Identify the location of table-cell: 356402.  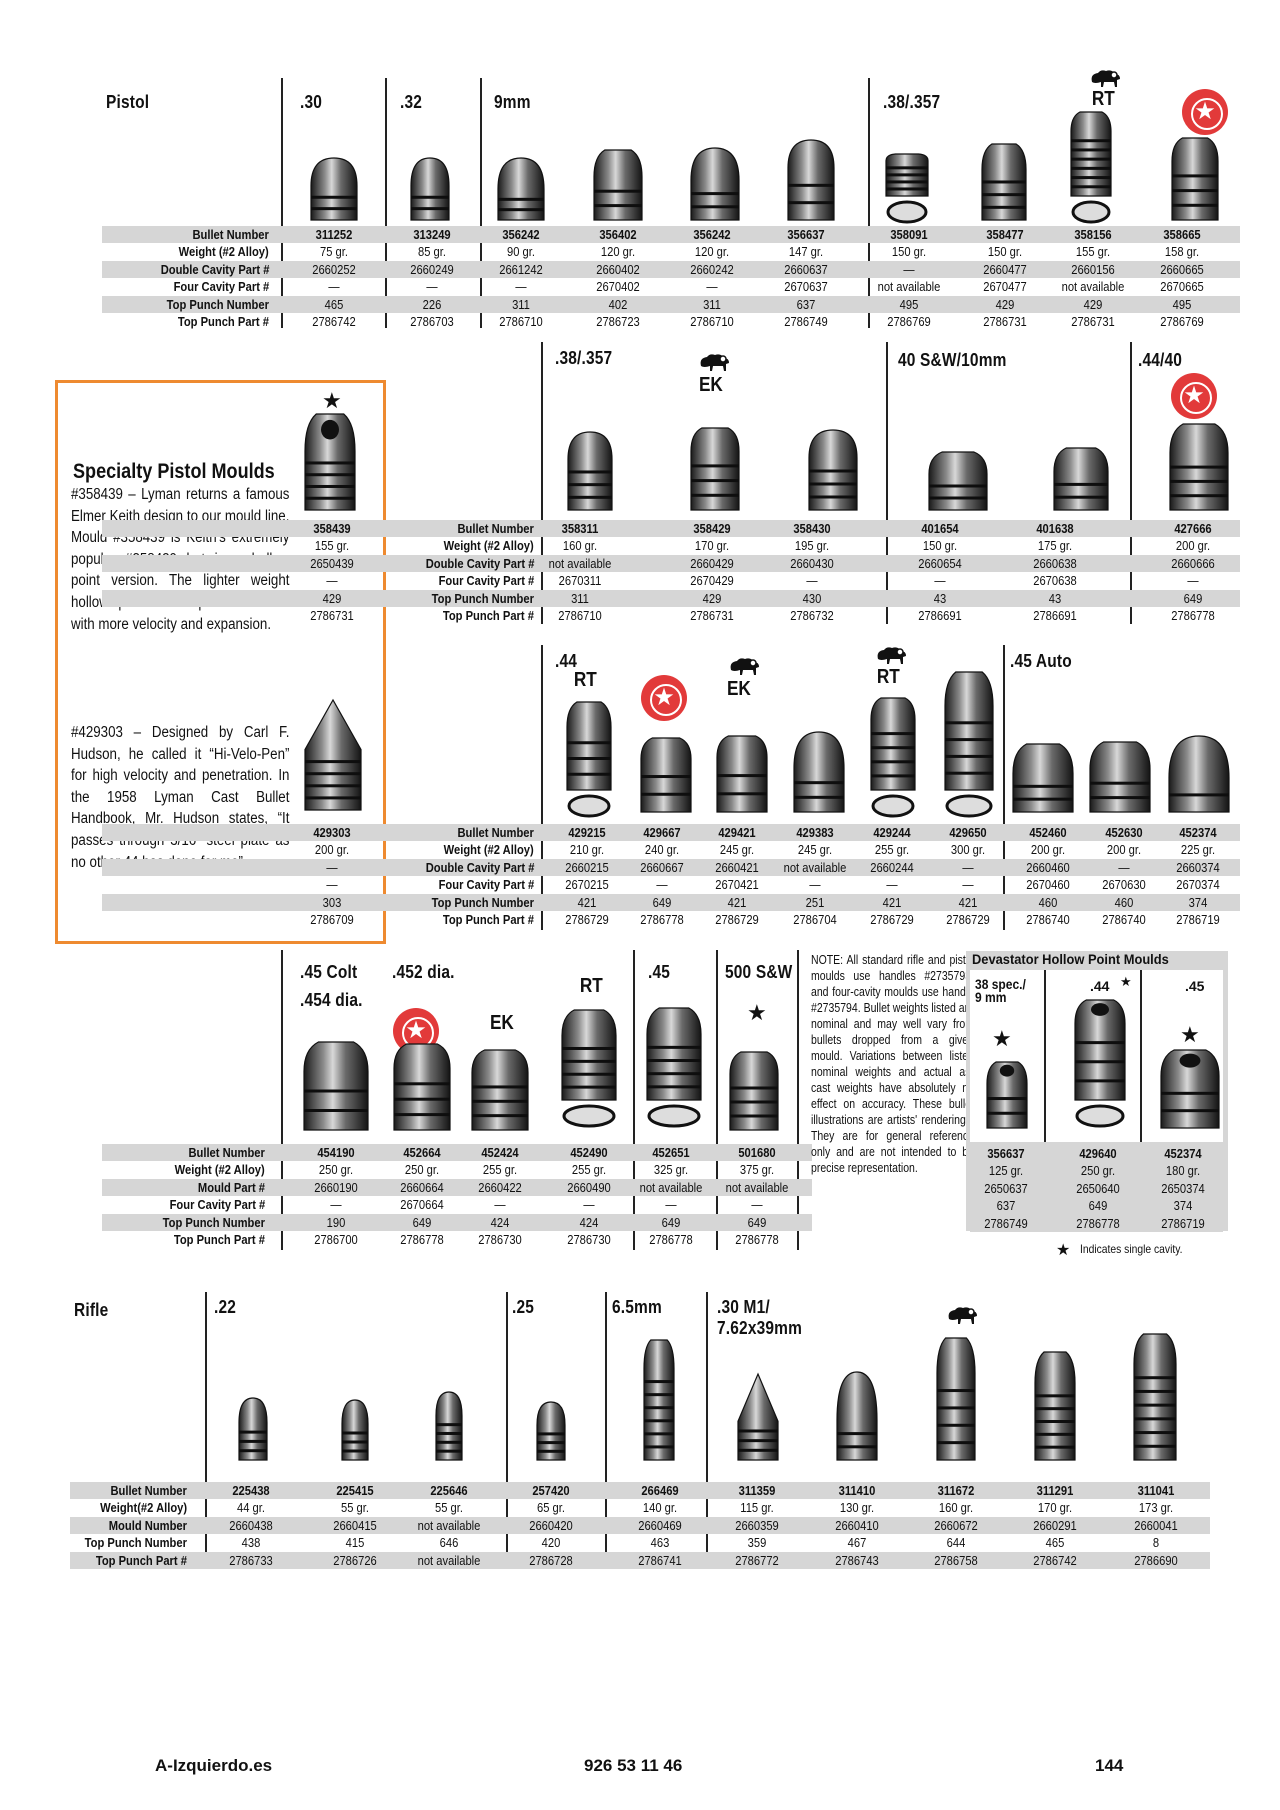
(618, 234).